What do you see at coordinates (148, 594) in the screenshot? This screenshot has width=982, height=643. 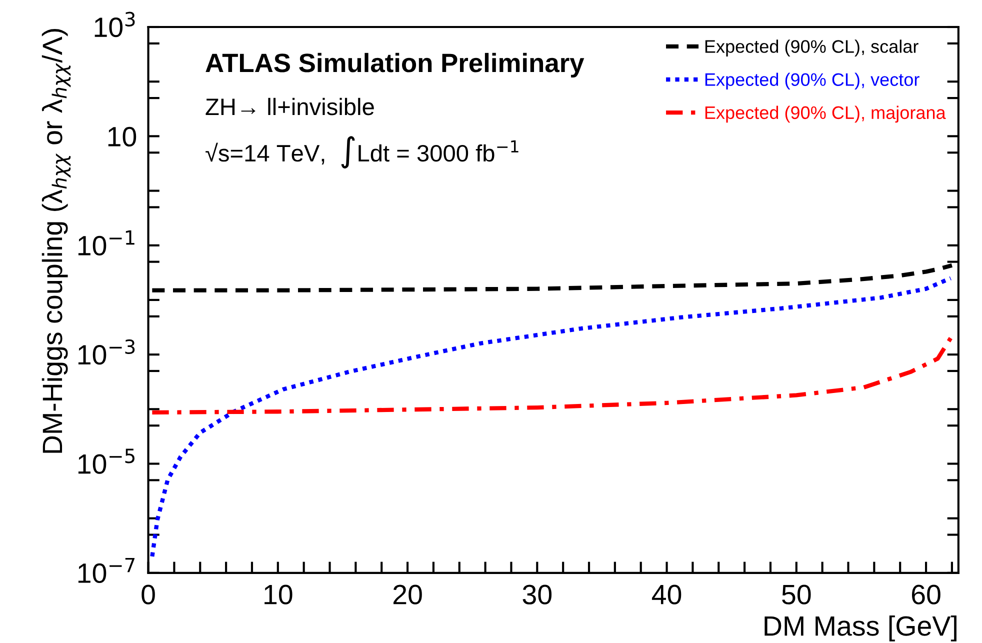 I see `x-tick-label: 0` at bounding box center [148, 594].